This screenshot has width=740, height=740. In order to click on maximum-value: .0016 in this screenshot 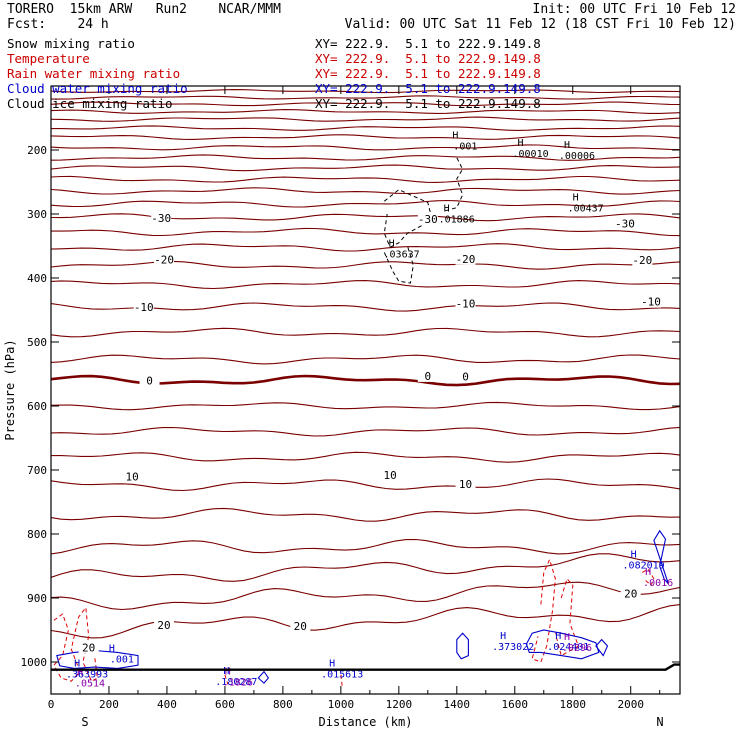, I will do `click(658, 583)`.